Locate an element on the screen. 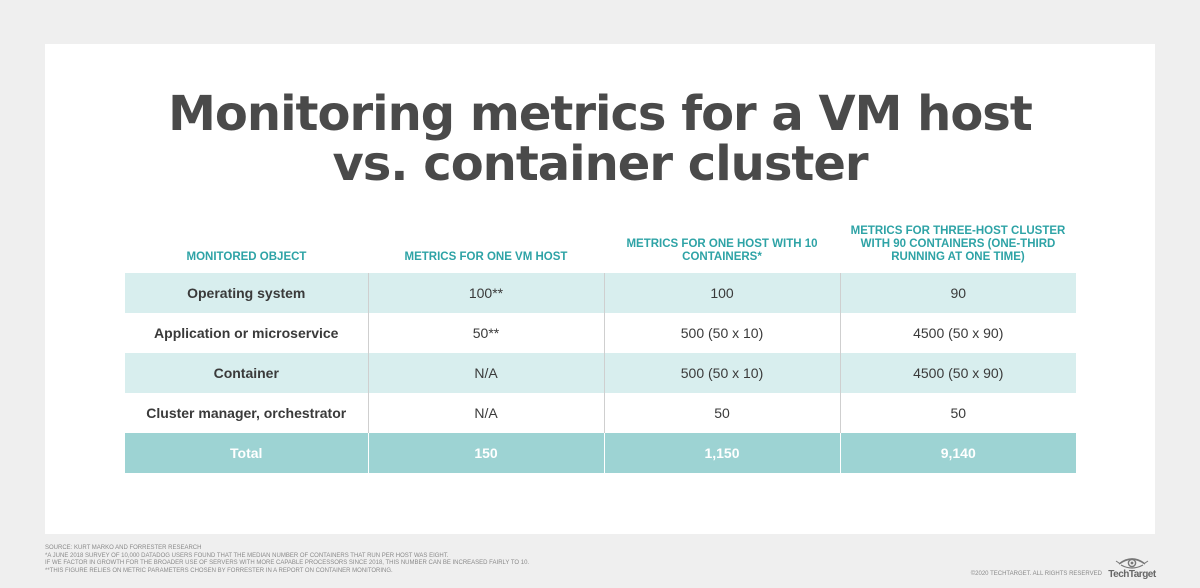  table-row: Cluster manager, orchestrator N/A 50 50 is located at coordinates (600, 413).